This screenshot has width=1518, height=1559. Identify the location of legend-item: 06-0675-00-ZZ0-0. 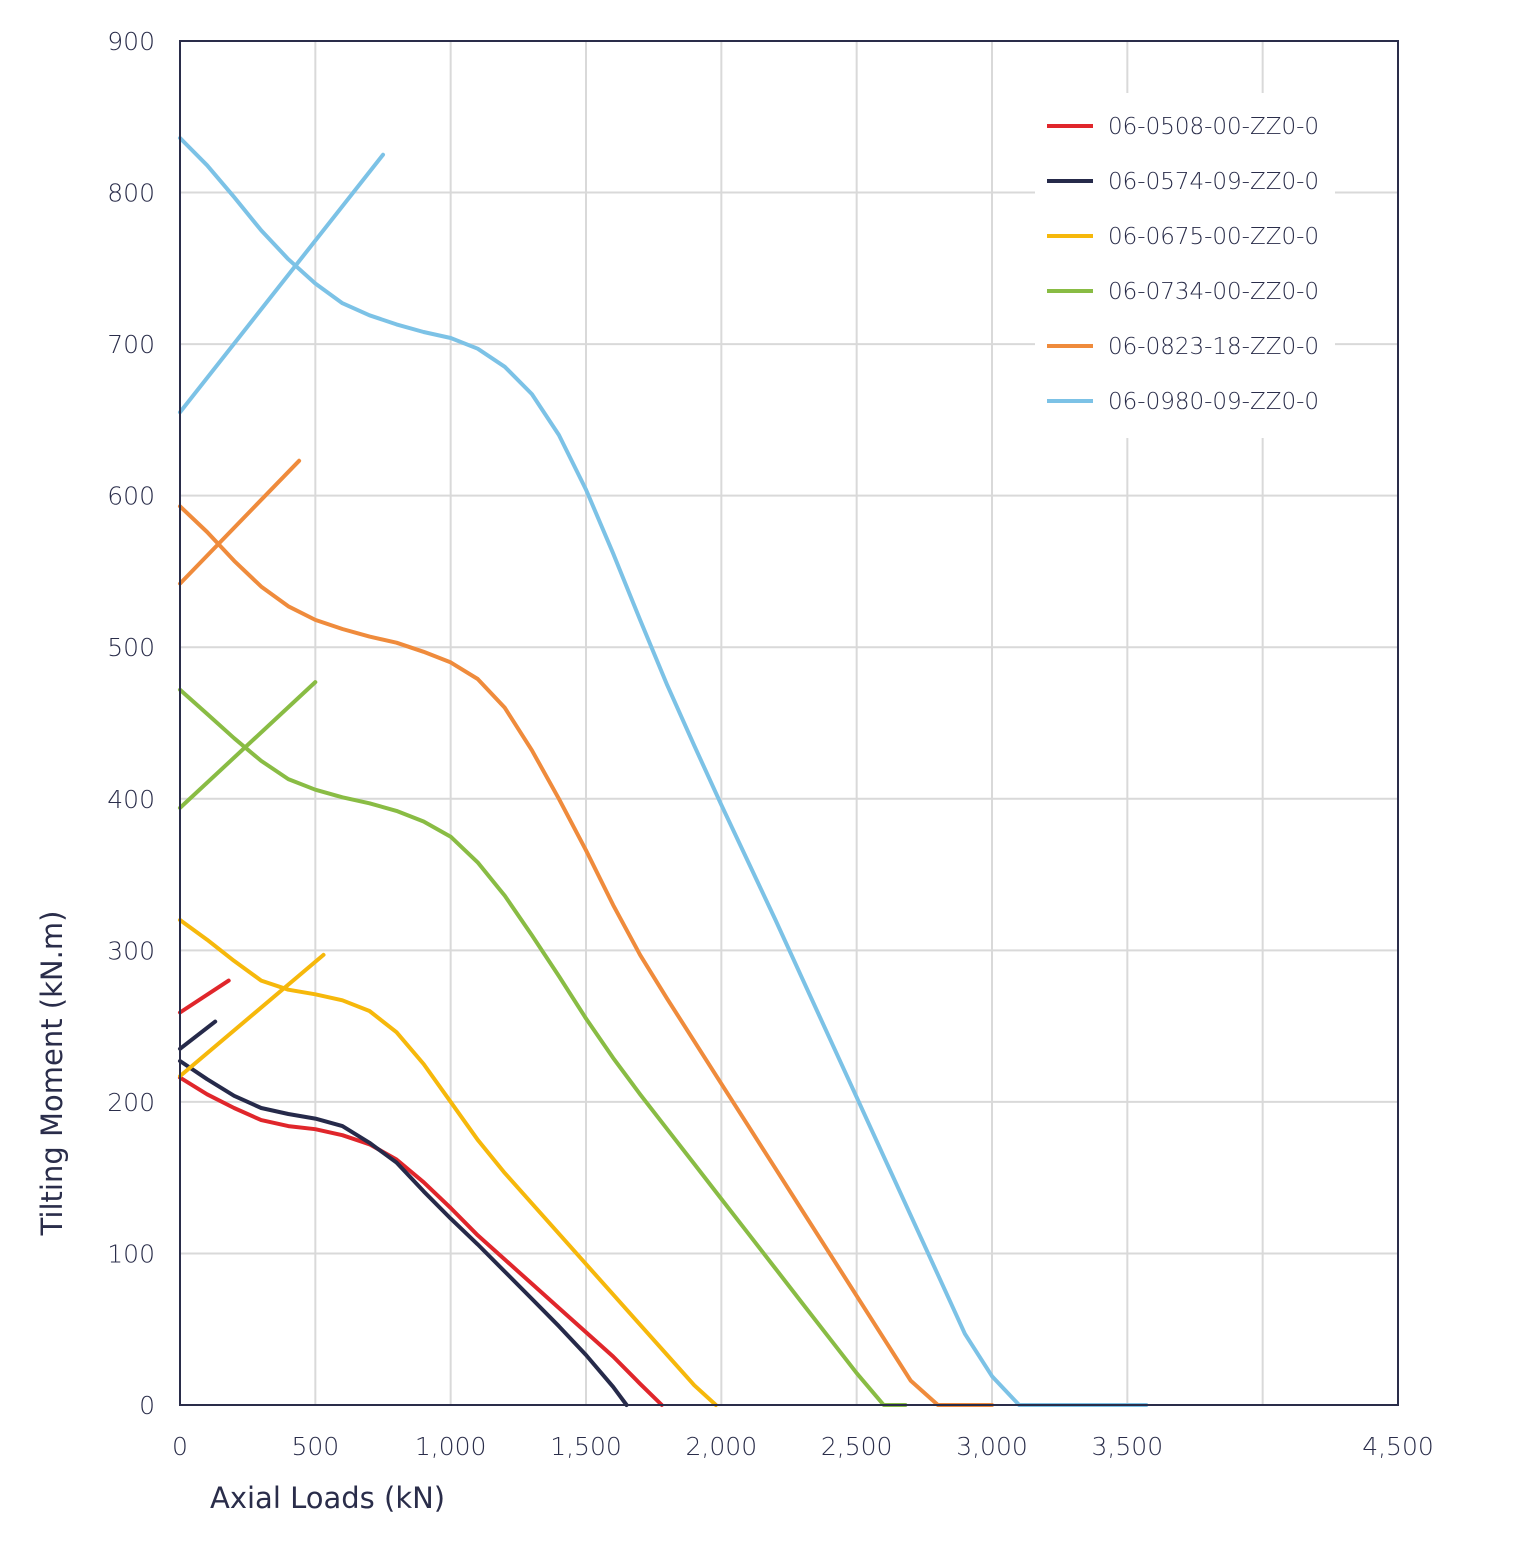
(1183, 237).